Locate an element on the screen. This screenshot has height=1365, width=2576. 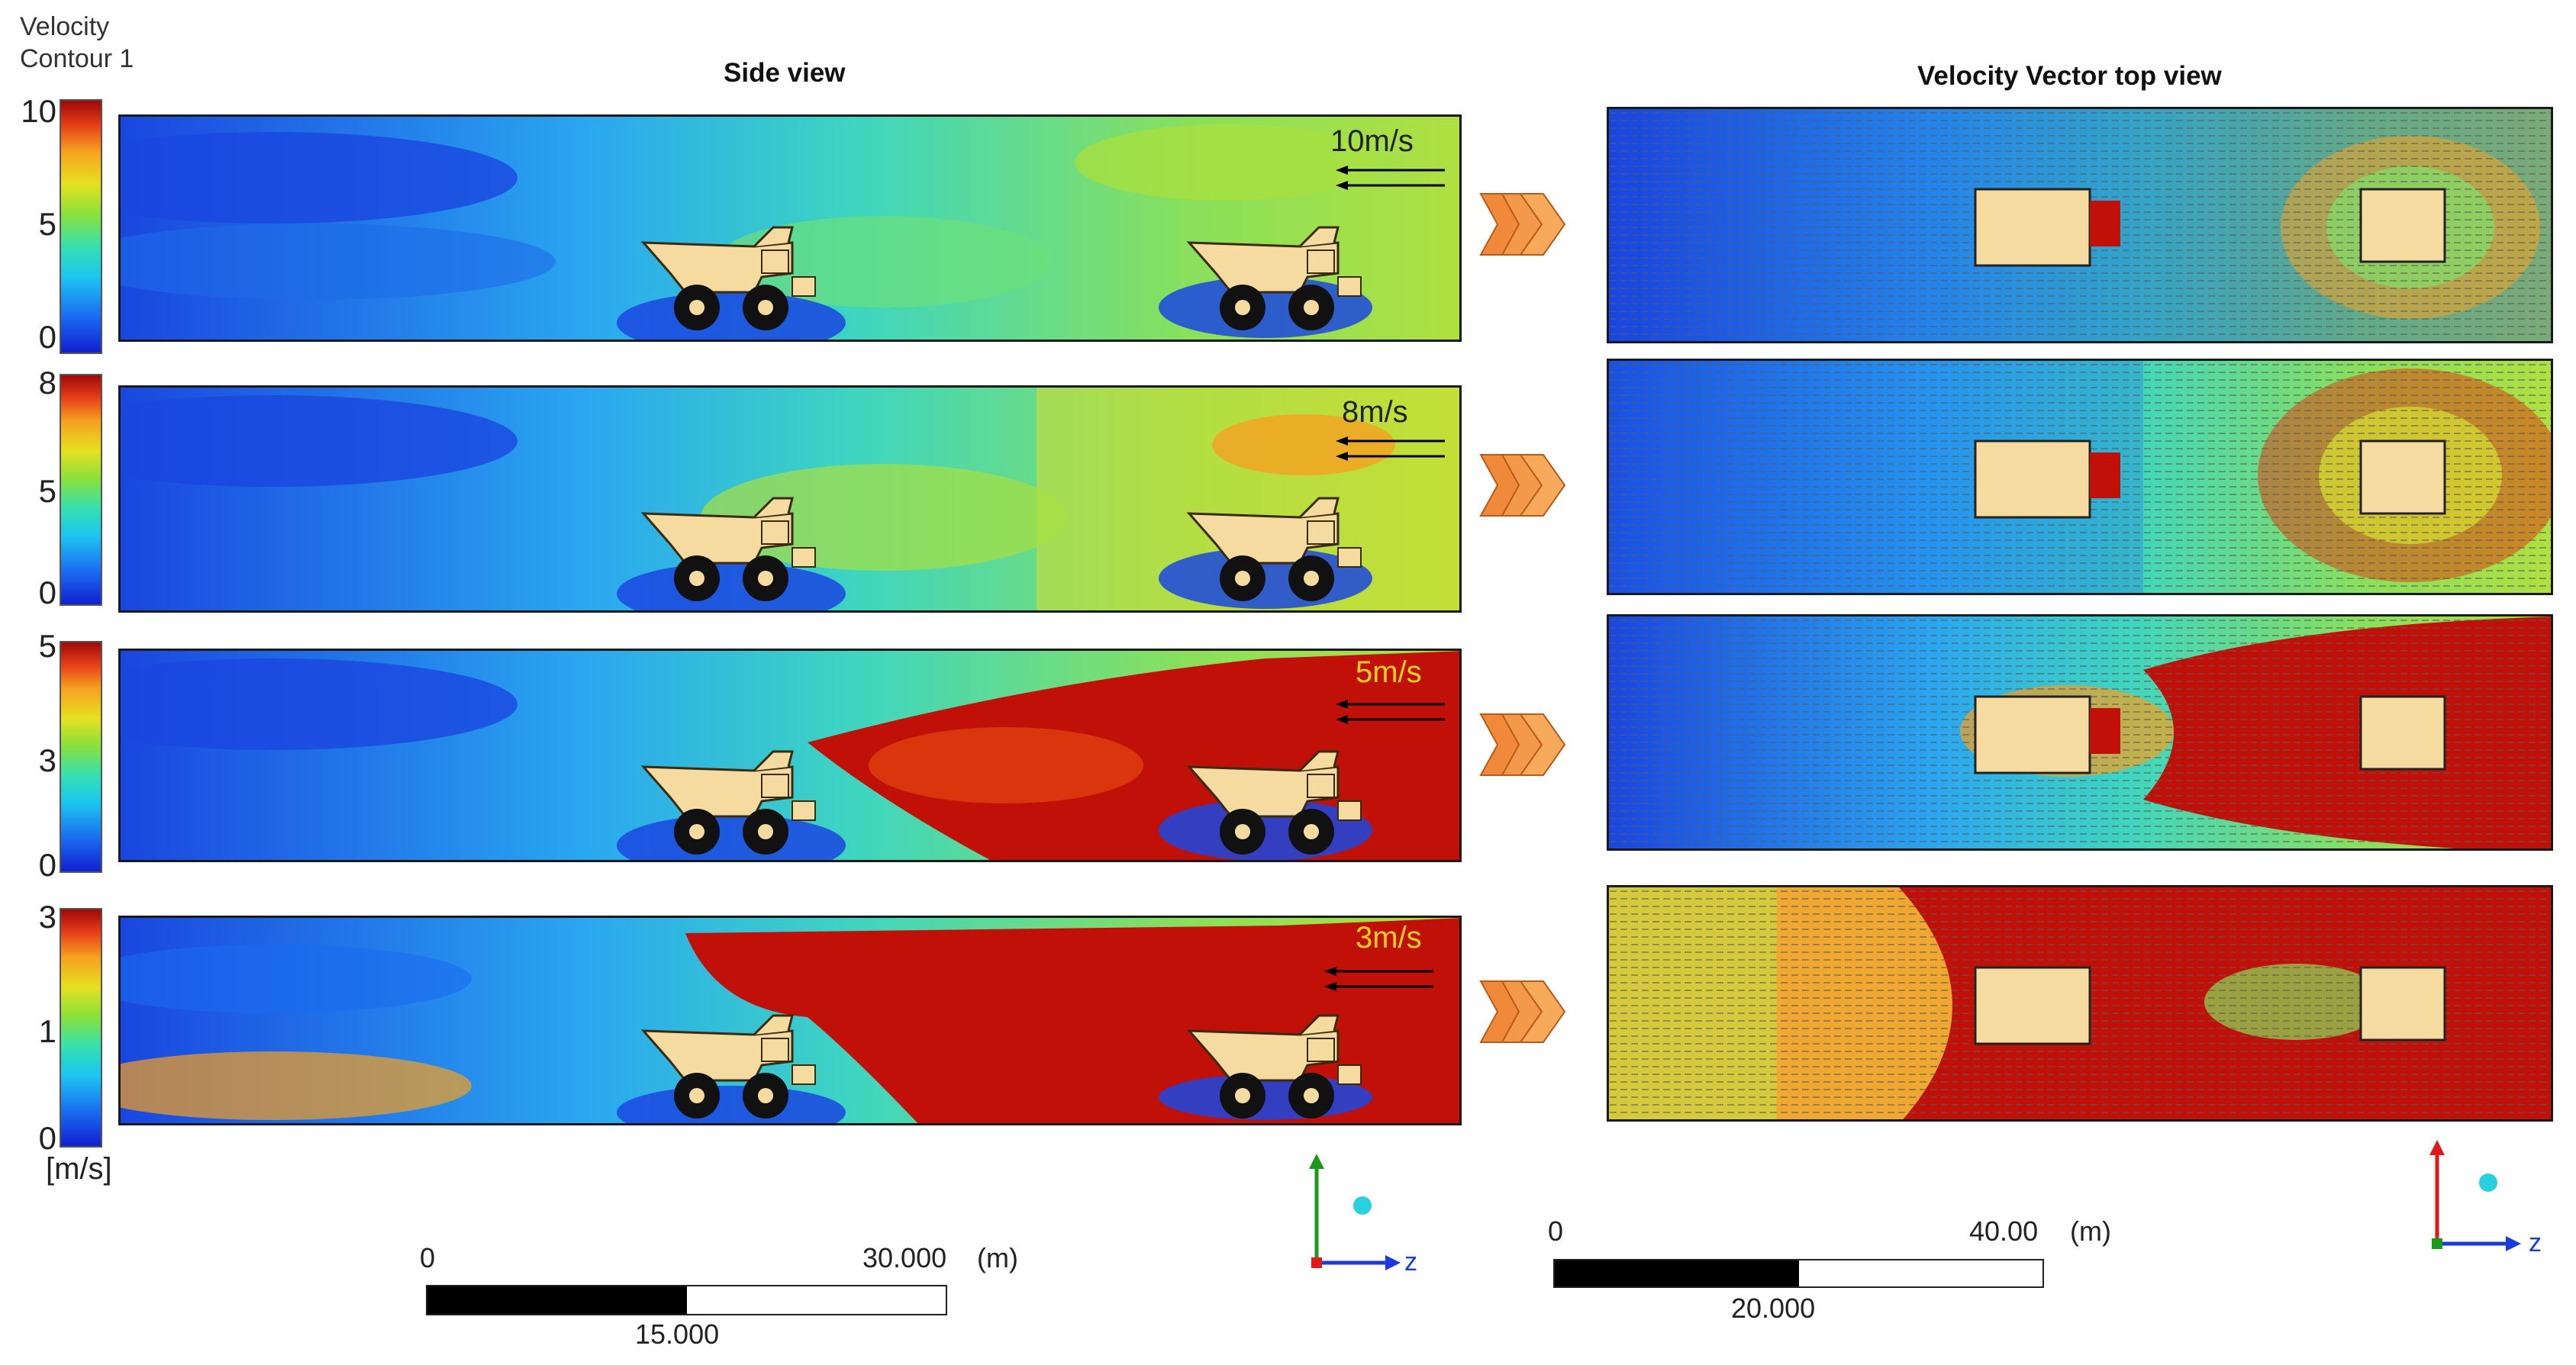
legend-title: Velocity Contour 1 is located at coordinates (77, 43).